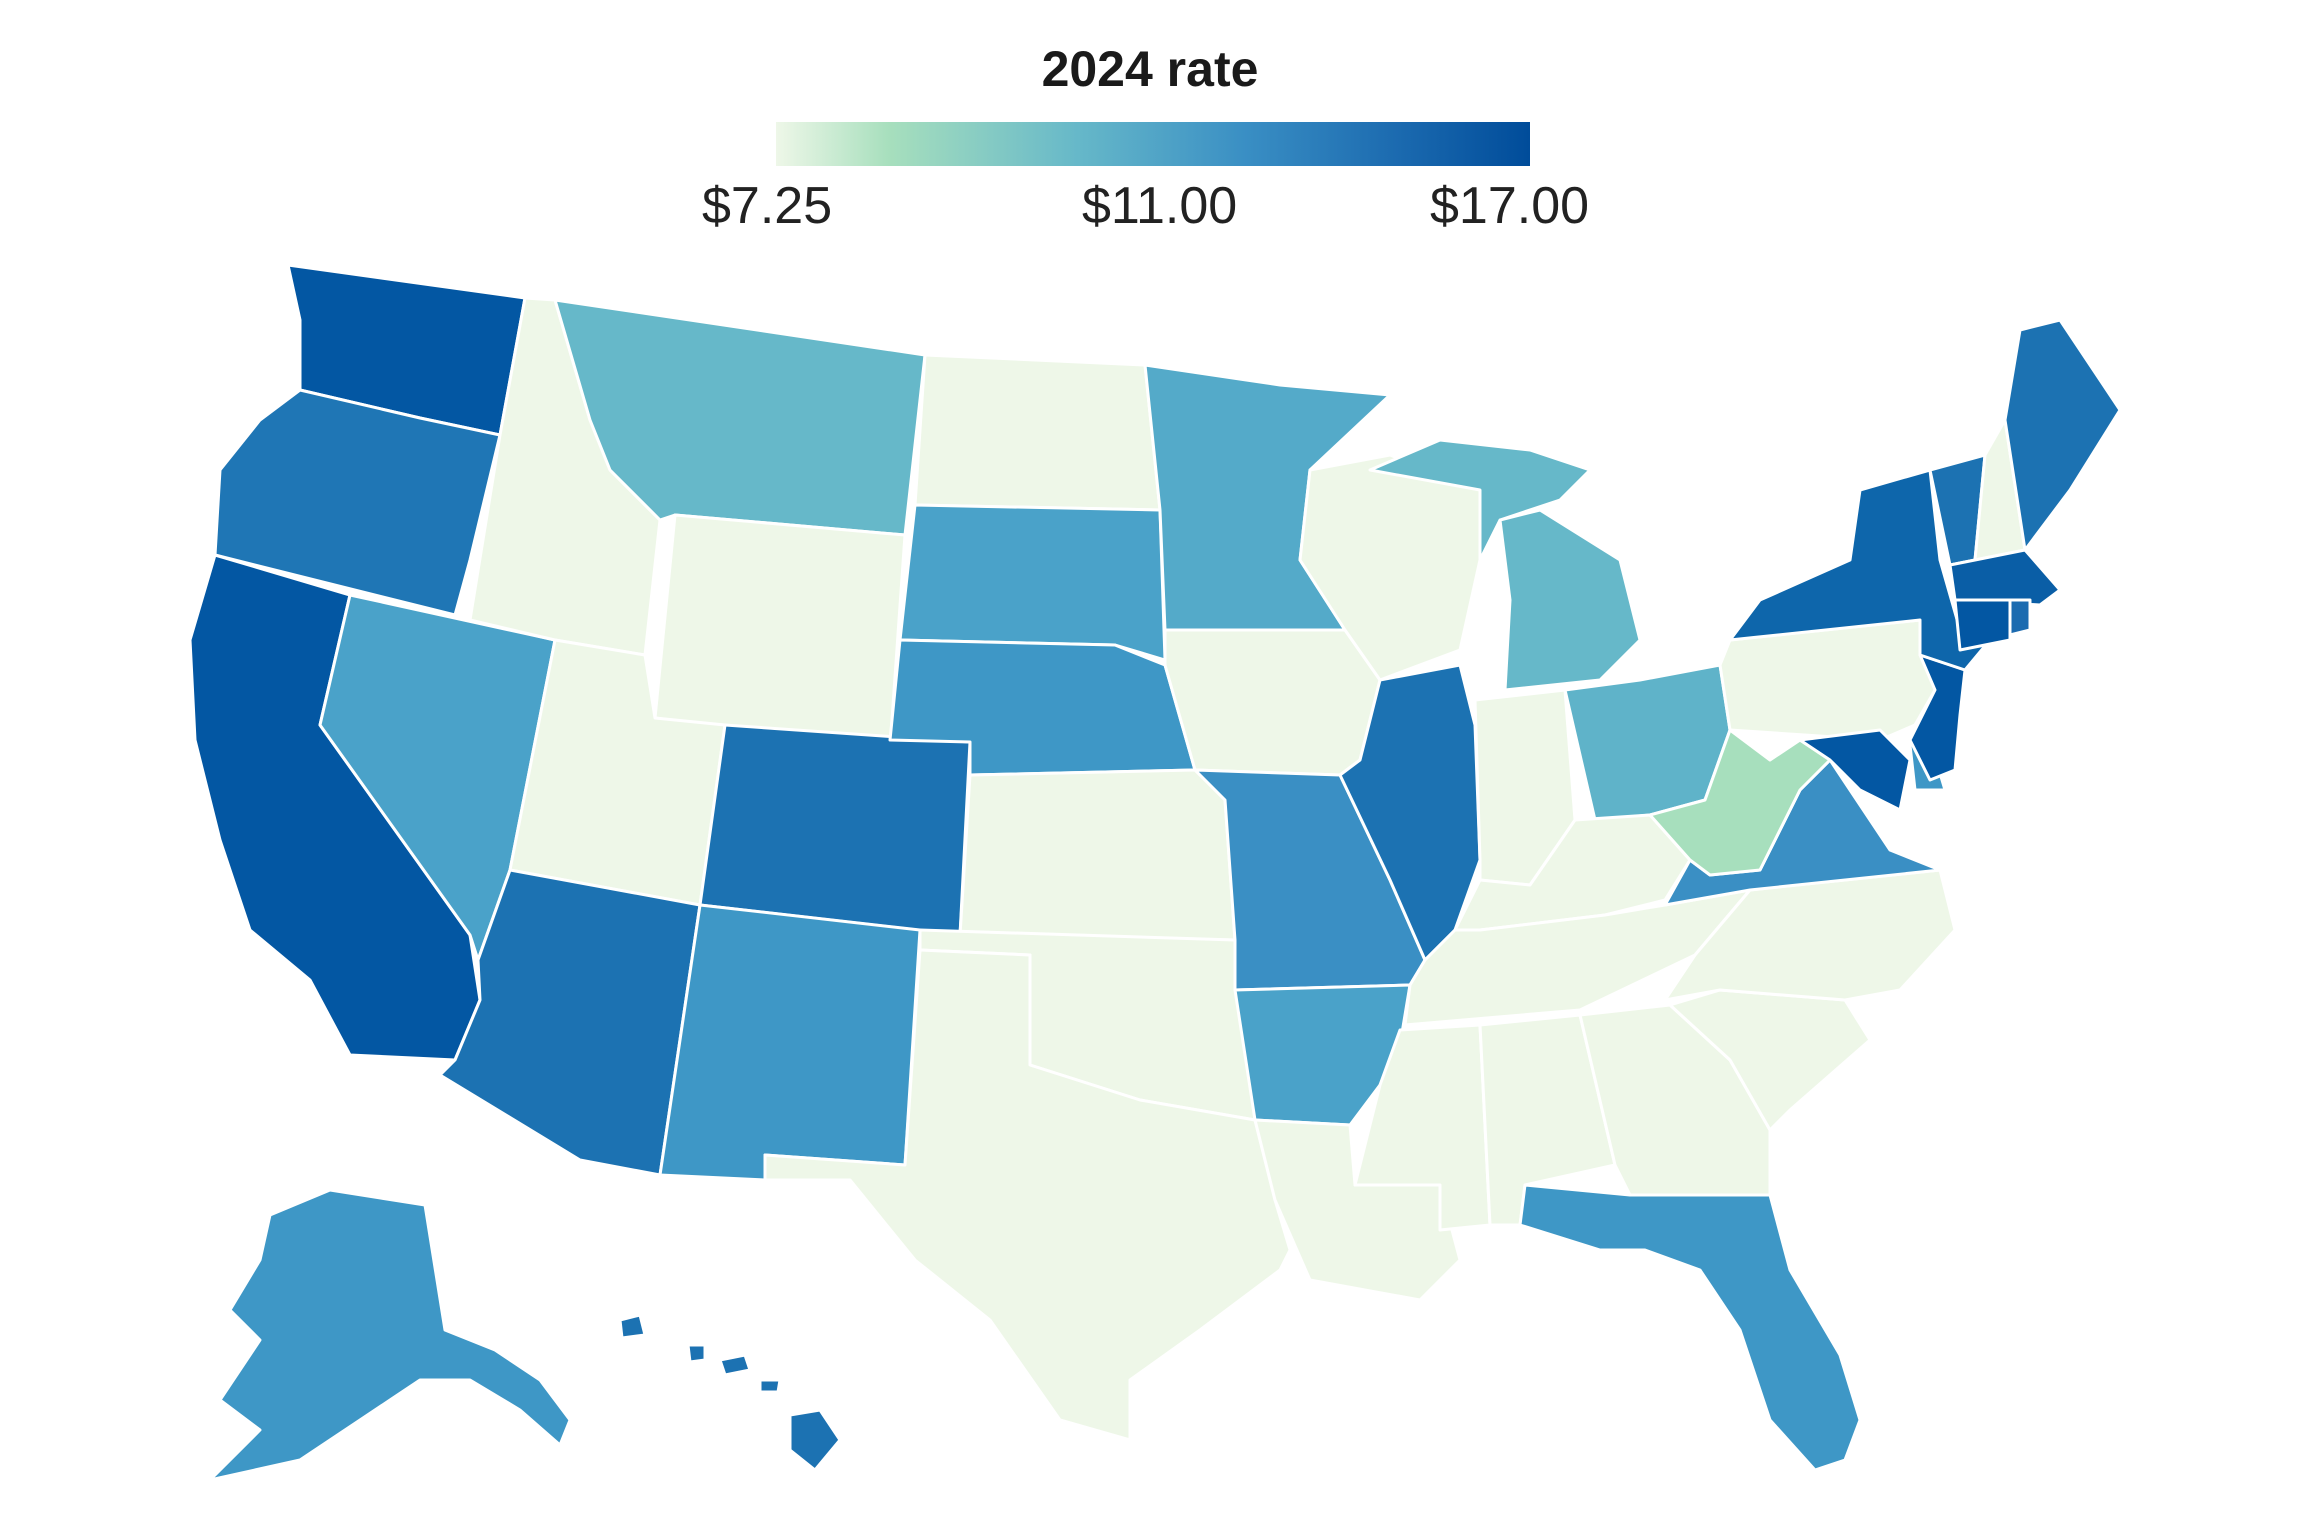 This screenshot has width=2300, height=1533. I want to click on state-me, so click(2062, 435).